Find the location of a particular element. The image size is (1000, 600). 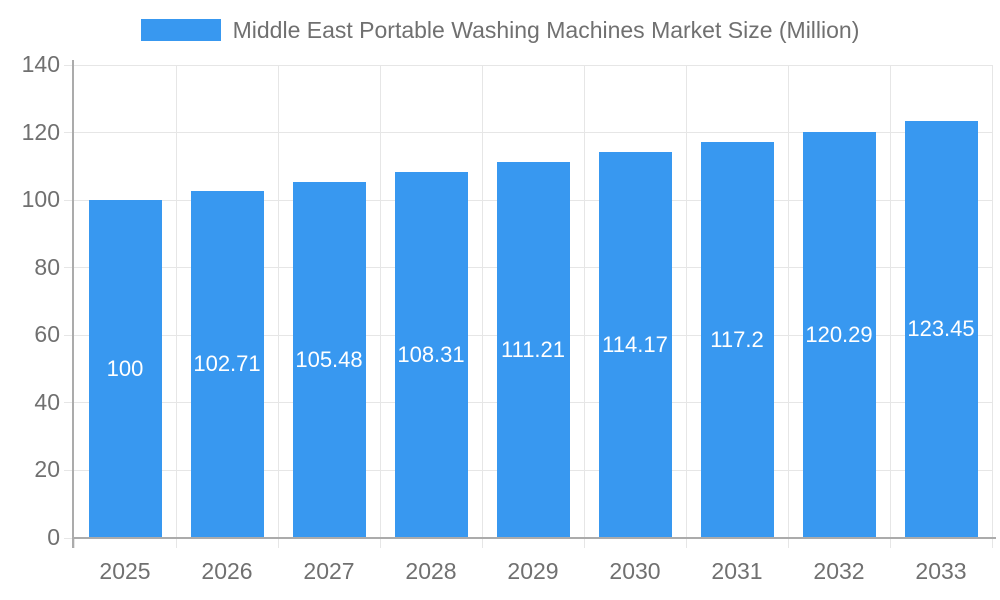

bar: 120.29 is located at coordinates (839, 334).